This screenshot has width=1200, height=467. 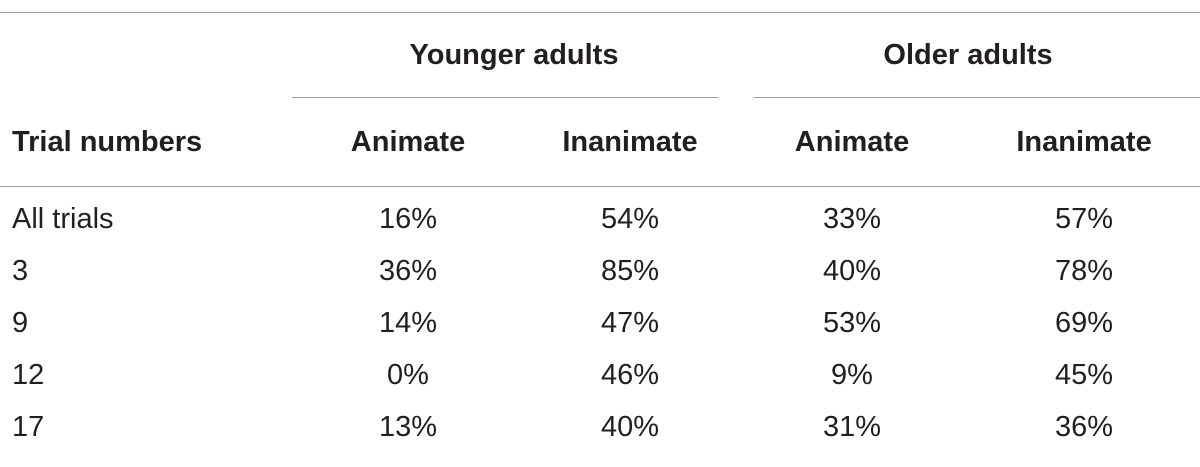 What do you see at coordinates (408, 322) in the screenshot?
I see `cell-young-animate: 14%` at bounding box center [408, 322].